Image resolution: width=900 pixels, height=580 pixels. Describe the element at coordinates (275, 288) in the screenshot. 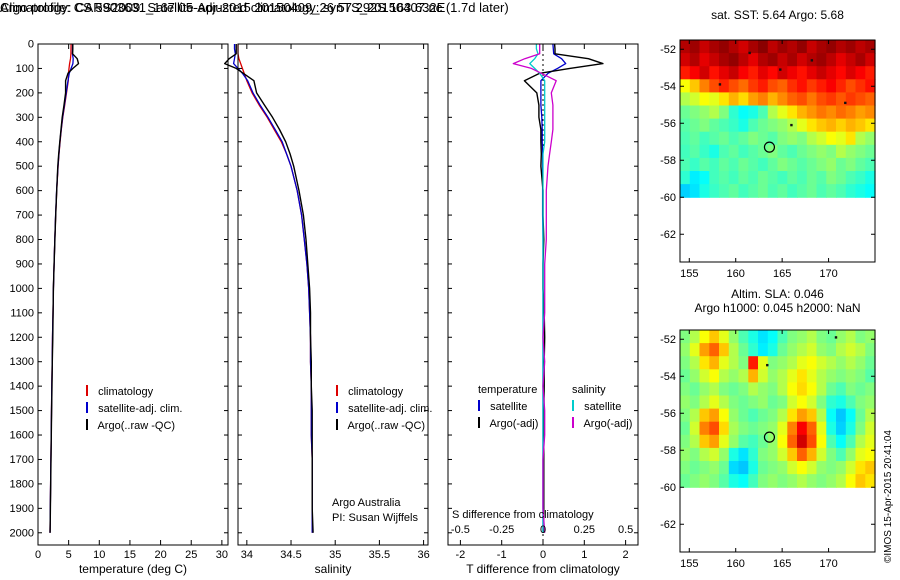

I see `salinity-profile-line-climatology` at that location.